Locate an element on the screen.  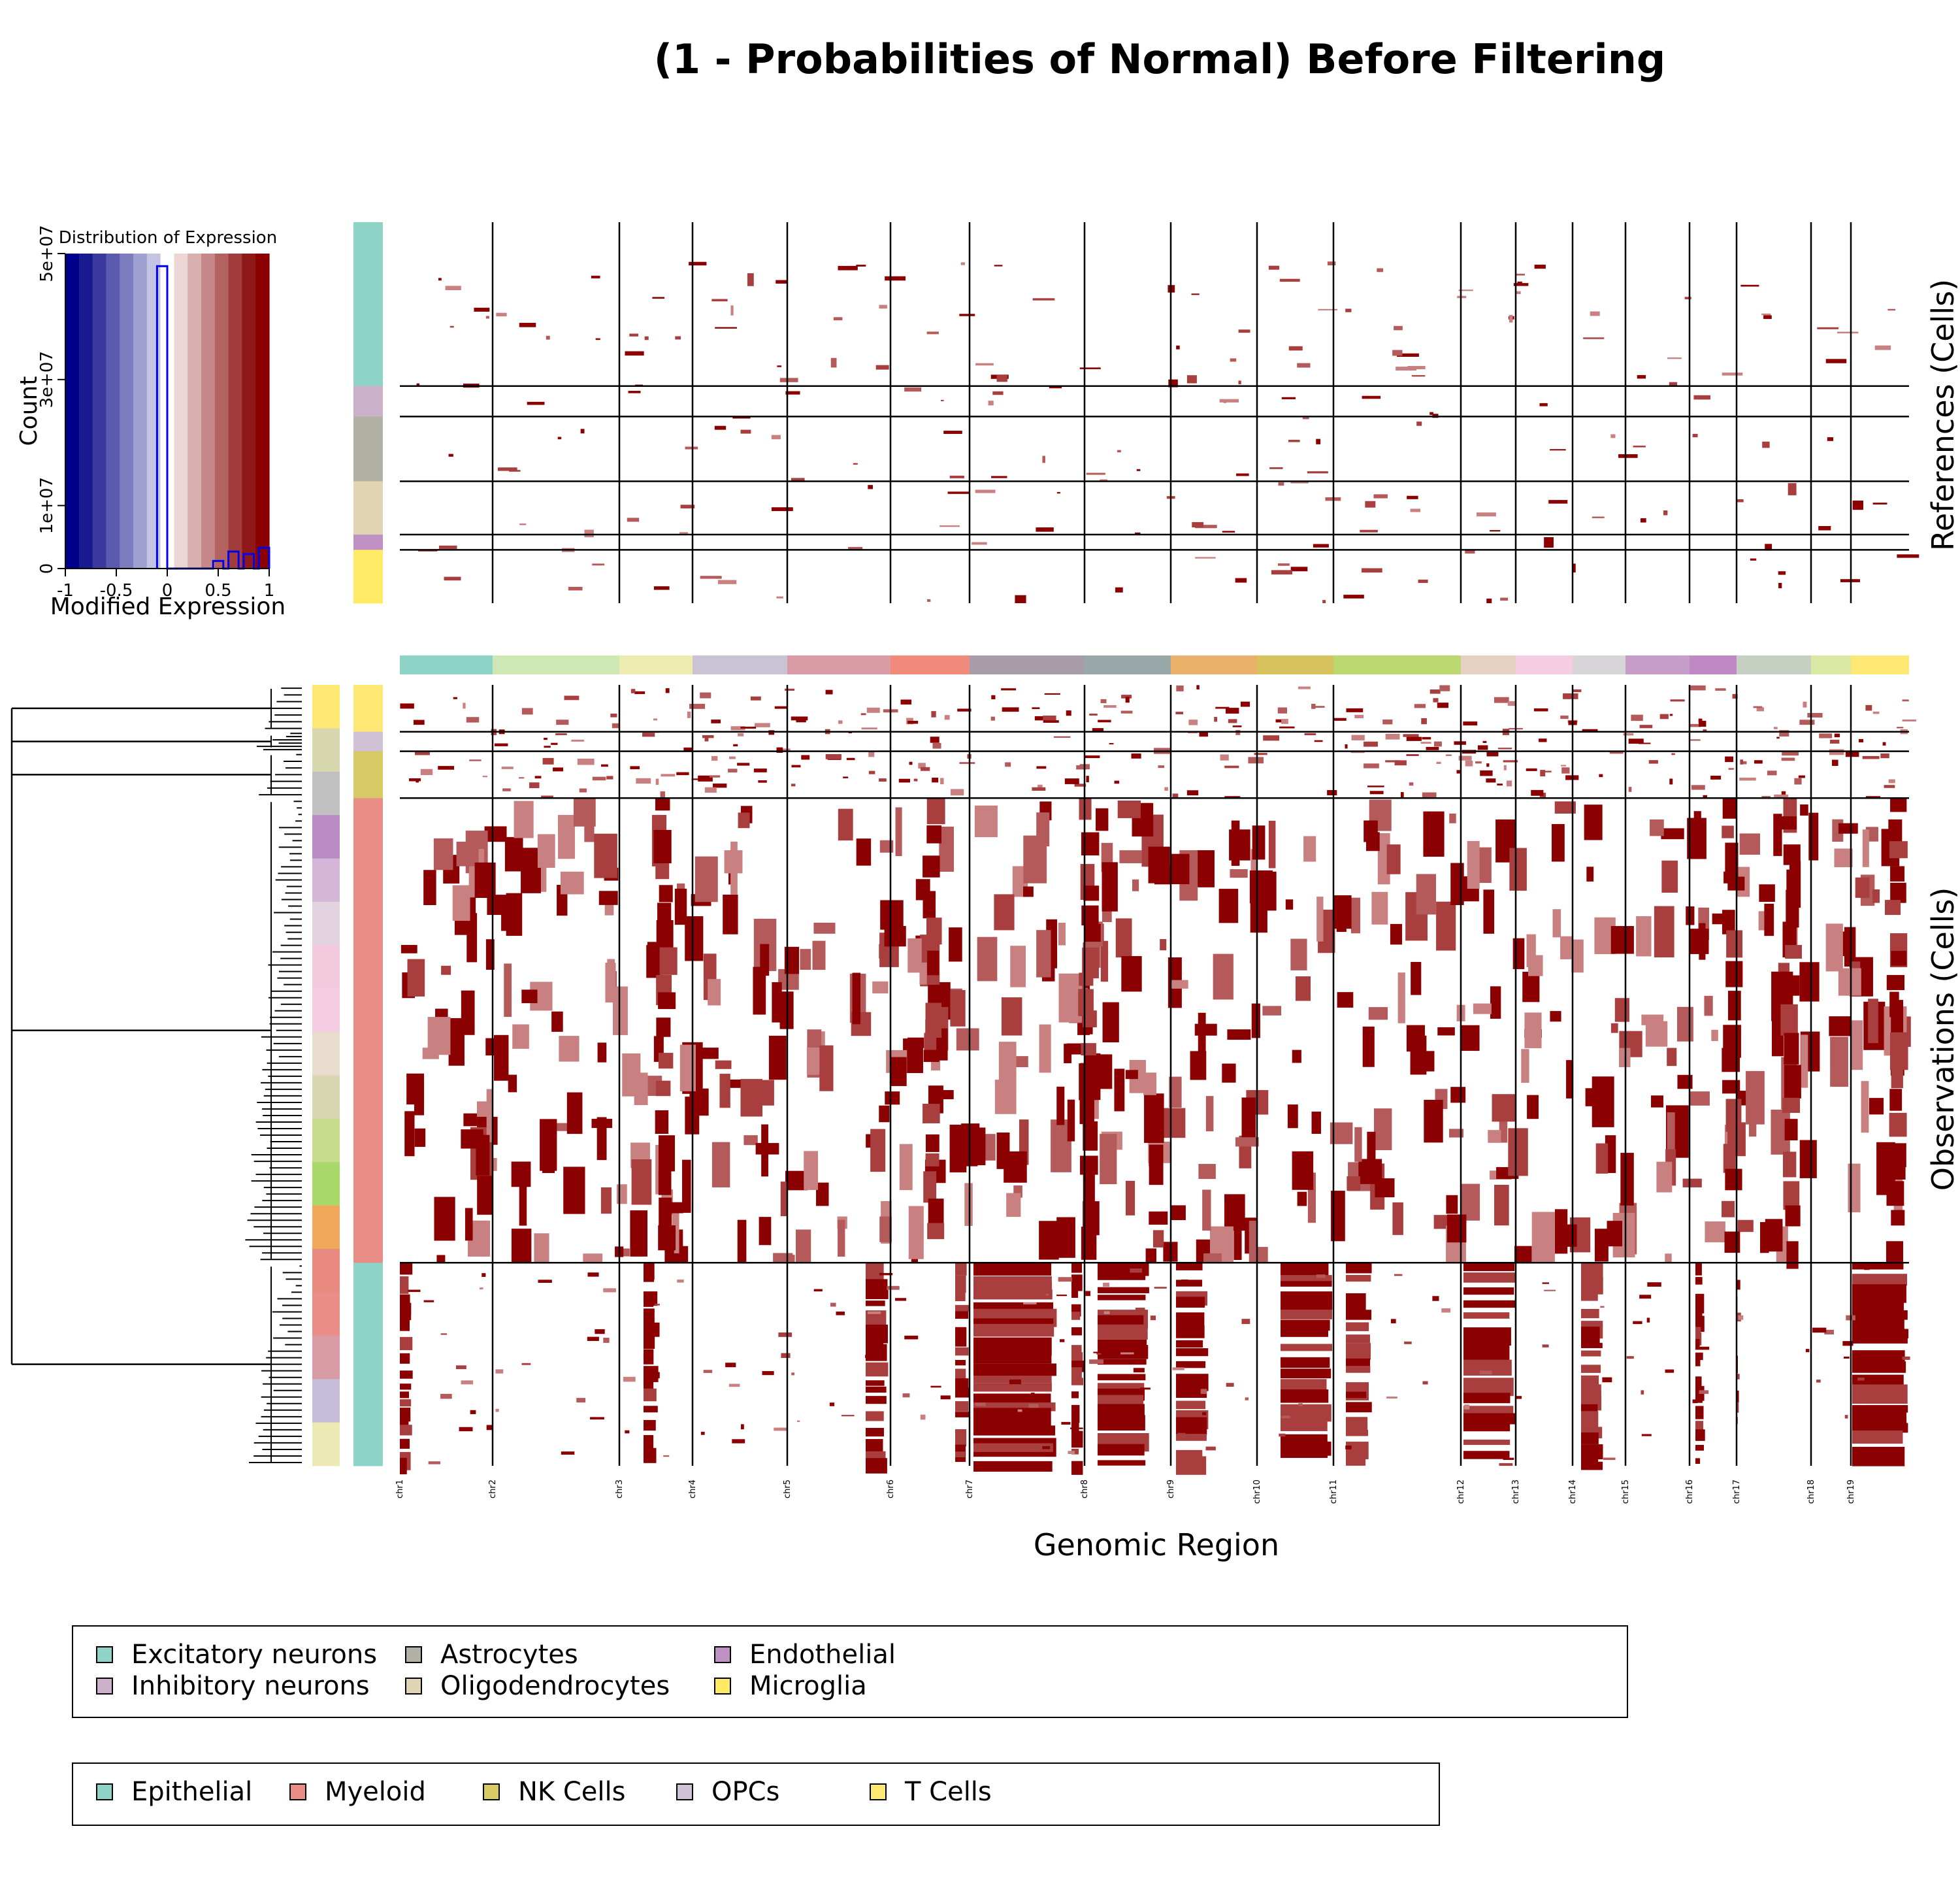
y-tick-label: 1e+07 is located at coordinates (47, 505).